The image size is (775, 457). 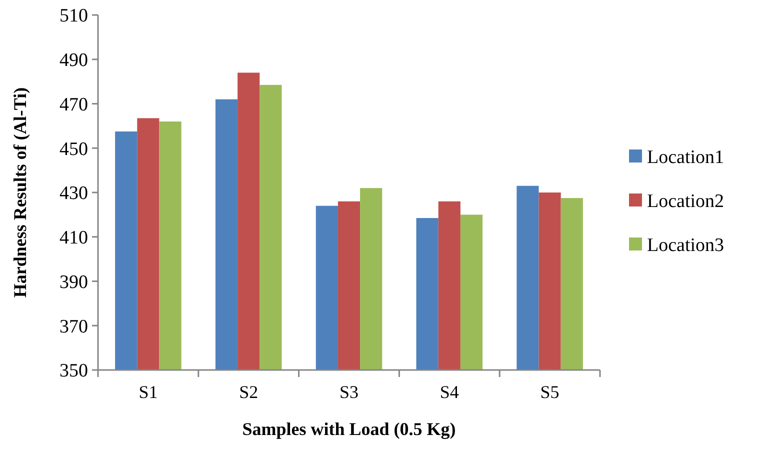 I want to click on x-tick-label: S2, so click(x=248, y=392).